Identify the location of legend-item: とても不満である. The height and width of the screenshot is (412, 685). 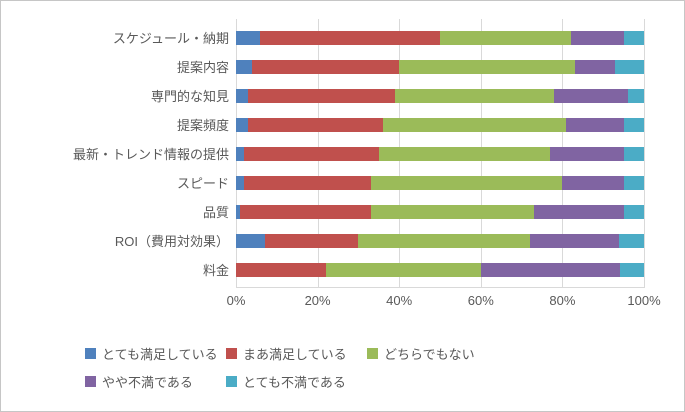
(296, 381).